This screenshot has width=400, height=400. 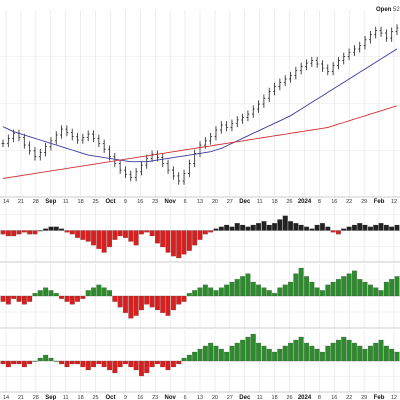 I want to click on x-tick-label: 6, so click(x=185, y=202).